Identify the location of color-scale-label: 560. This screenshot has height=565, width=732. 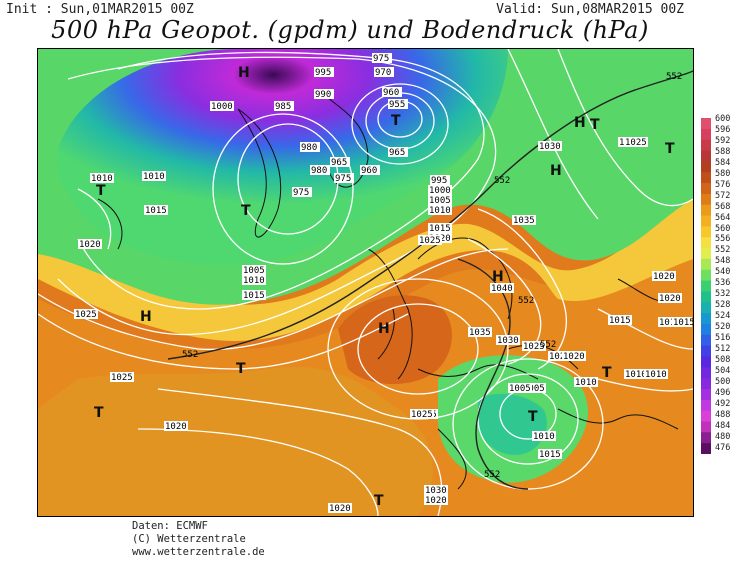
(723, 228).